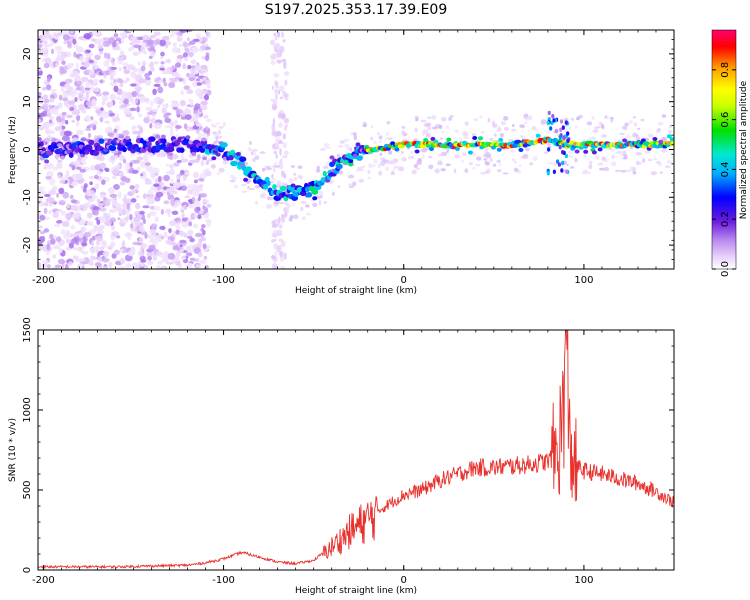  I want to click on x-tick-label: 100, so click(583, 580).